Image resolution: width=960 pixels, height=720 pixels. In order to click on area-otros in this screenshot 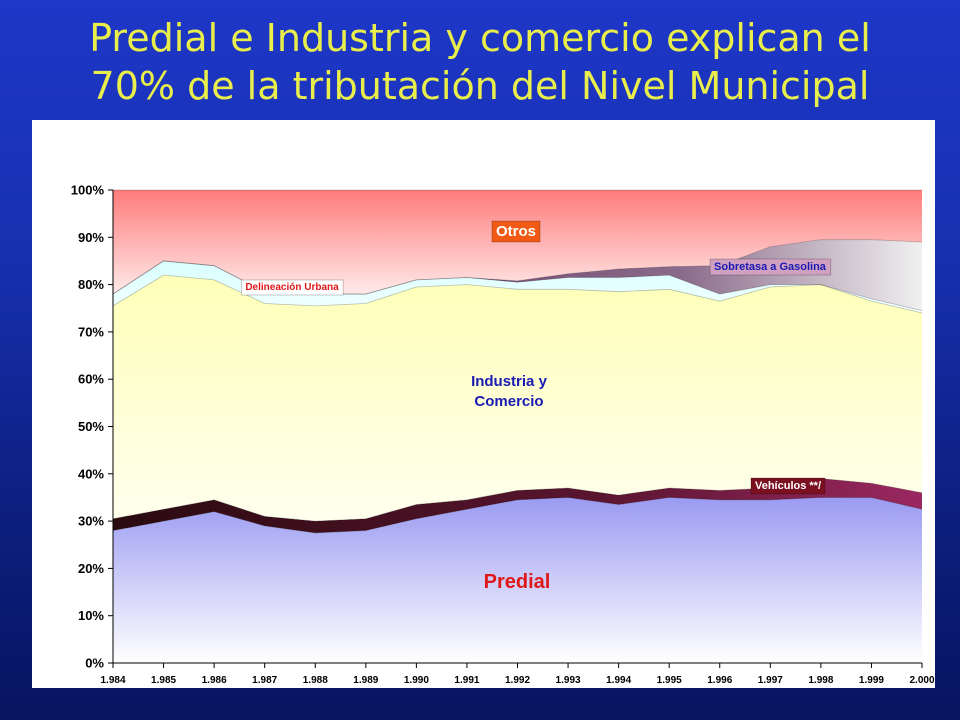, I will do `click(517, 242)`.